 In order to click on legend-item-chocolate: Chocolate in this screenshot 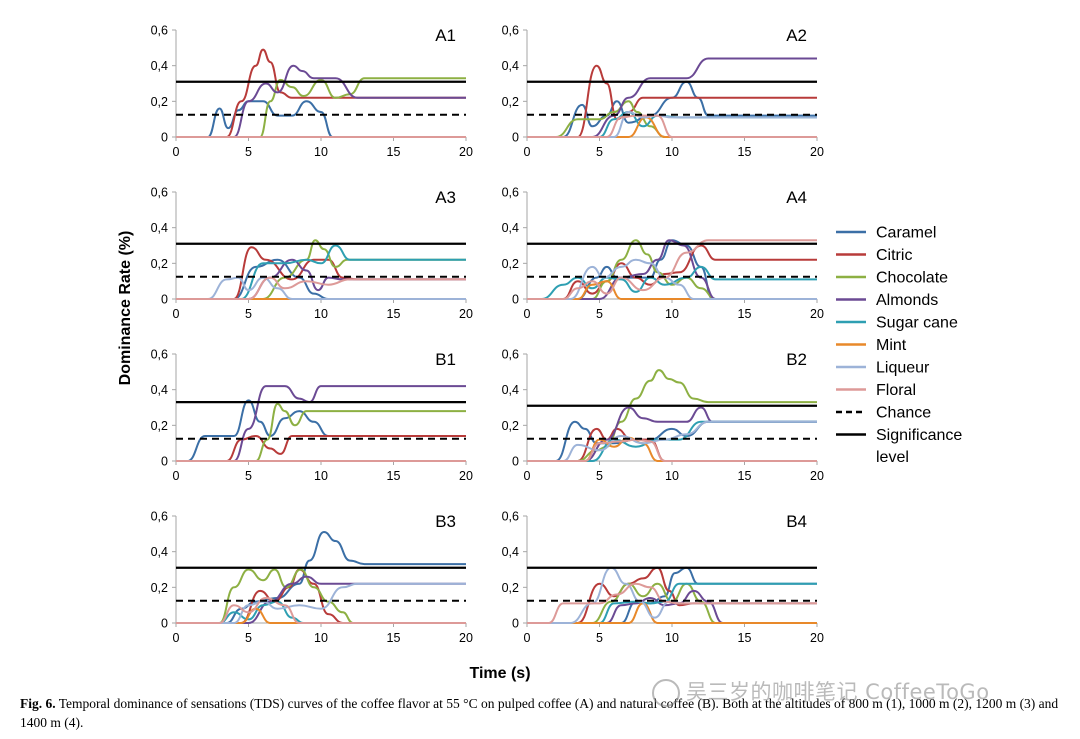, I will do `click(892, 278)`.